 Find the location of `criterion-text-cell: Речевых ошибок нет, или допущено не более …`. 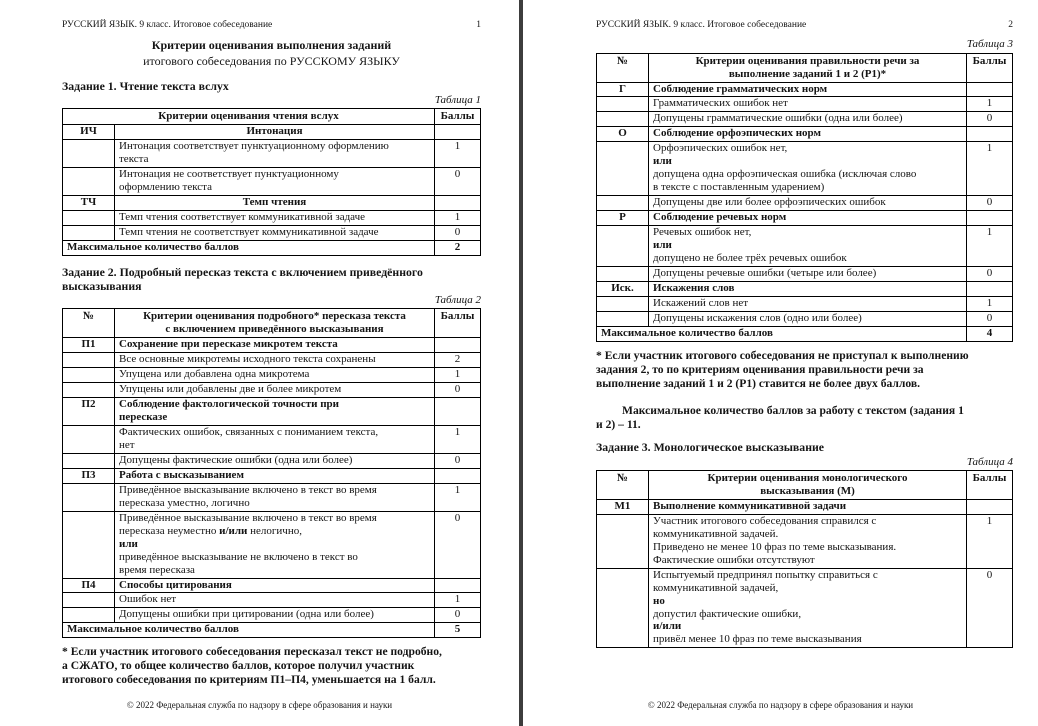

criterion-text-cell: Речевых ошибок нет, или допущено не более … is located at coordinates (807, 246).